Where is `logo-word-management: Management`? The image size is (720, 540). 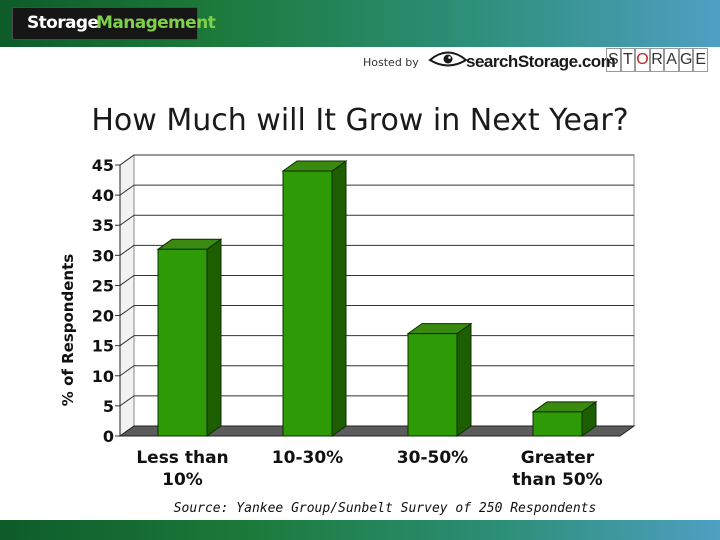
logo-word-management: Management is located at coordinates (156, 23).